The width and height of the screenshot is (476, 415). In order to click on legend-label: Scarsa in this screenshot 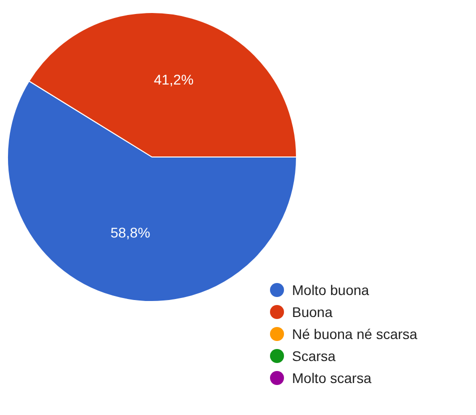, I will do `click(314, 356)`.